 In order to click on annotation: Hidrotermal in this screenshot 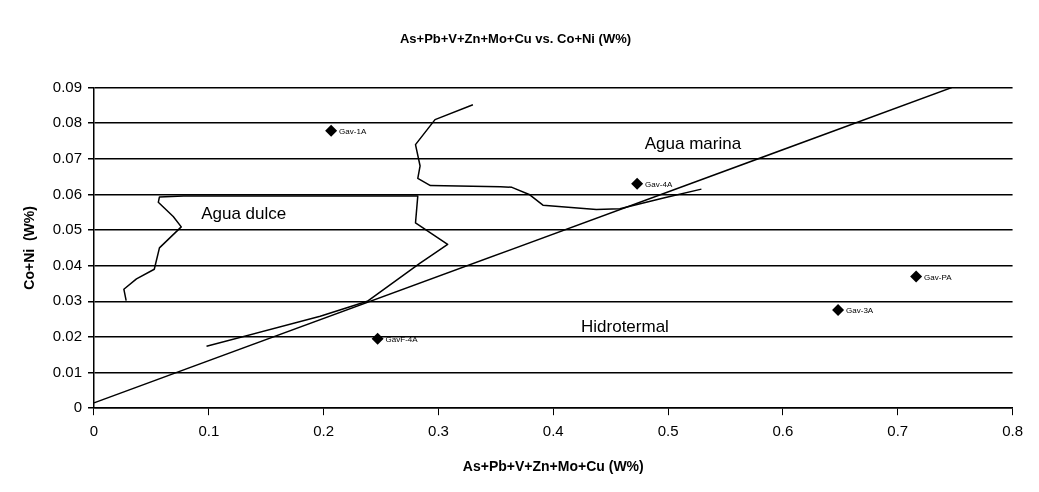, I will do `click(625, 327)`.